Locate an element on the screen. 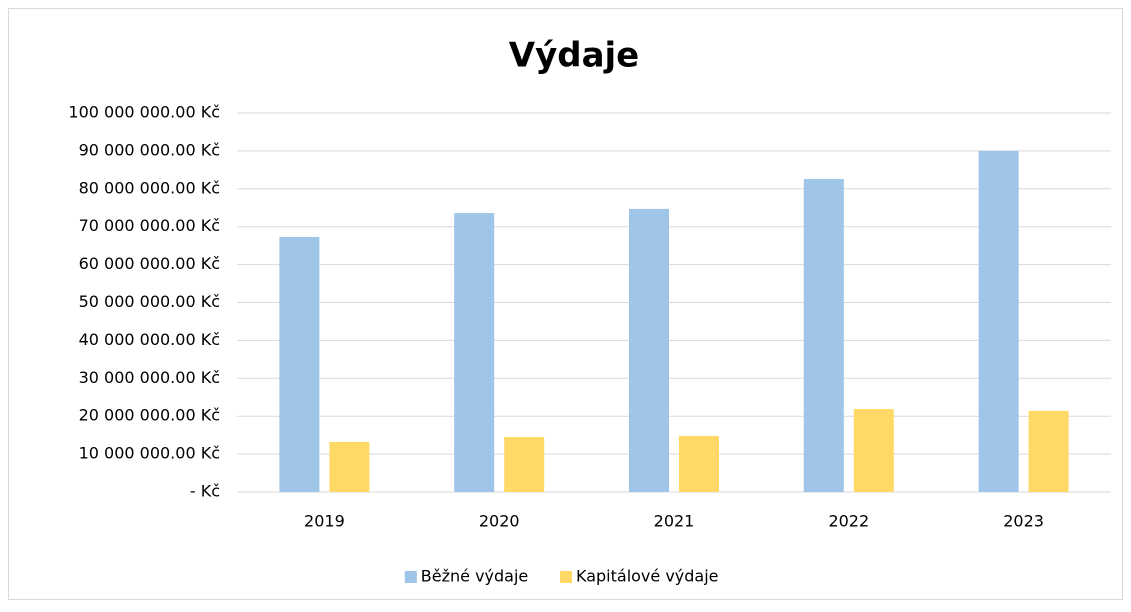 The image size is (1131, 612). x-tick-label: 2022 is located at coordinates (848, 521).